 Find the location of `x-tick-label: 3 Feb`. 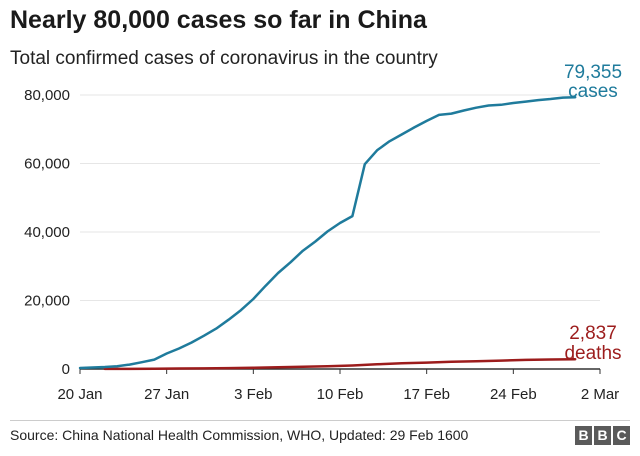

x-tick-label: 3 Feb is located at coordinates (253, 394).